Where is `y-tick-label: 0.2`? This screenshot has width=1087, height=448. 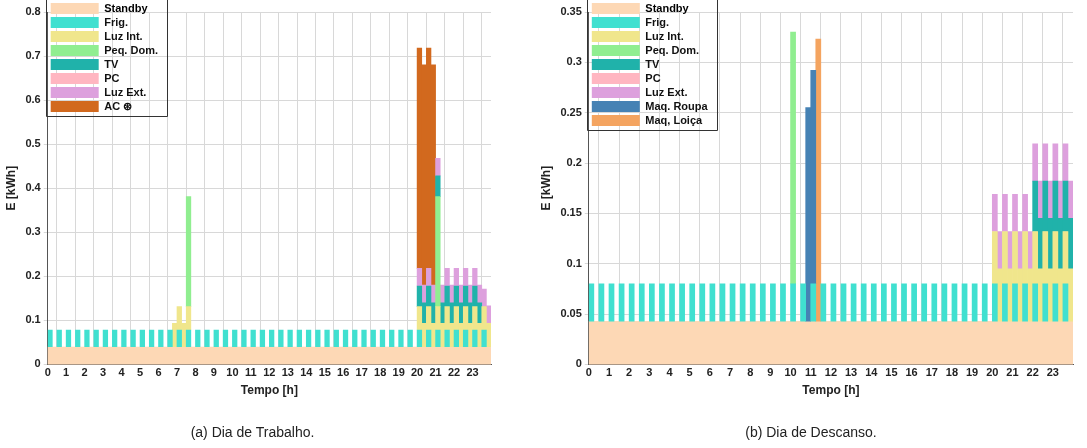 y-tick-label: 0.2 is located at coordinates (33, 275).